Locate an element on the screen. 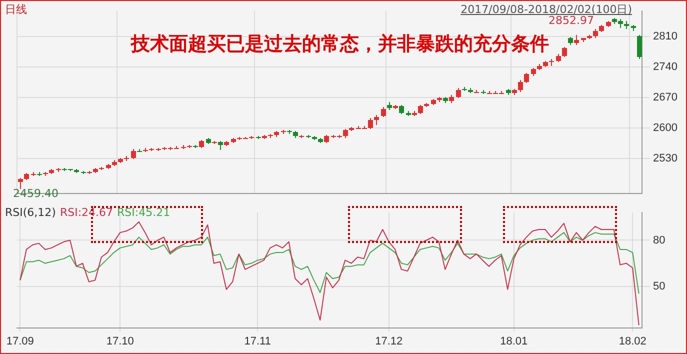  x-tick-label: 18.02 is located at coordinates (632, 341).